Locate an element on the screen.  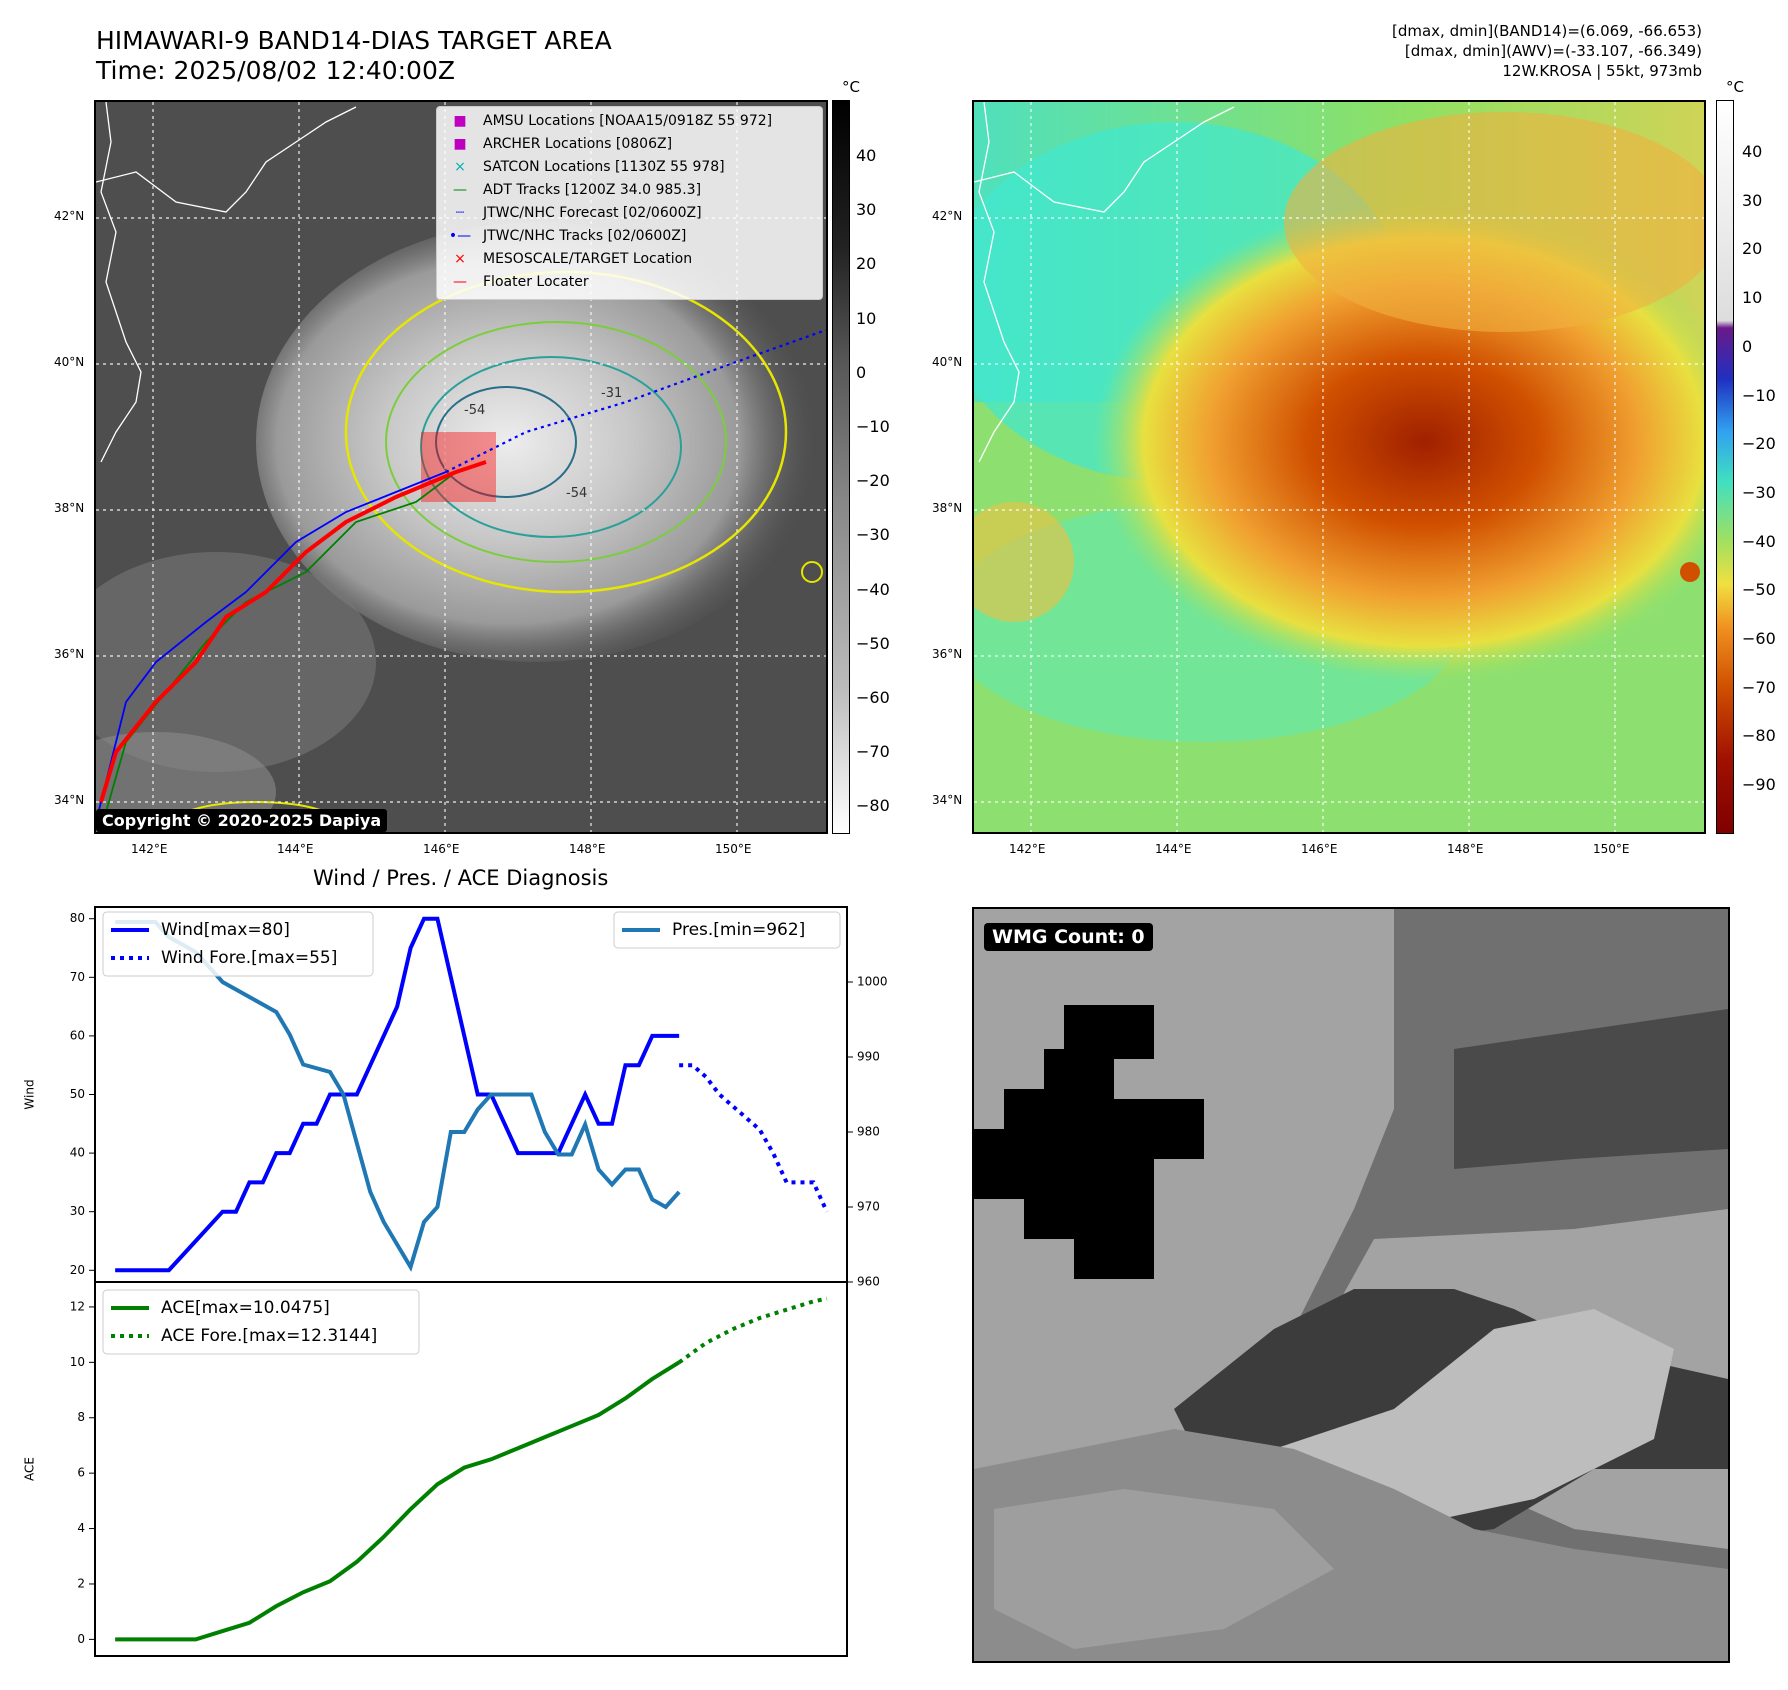
legend-item-satcon: × SATCON Locations [1130Z 55 978] is located at coordinates (585, 167).